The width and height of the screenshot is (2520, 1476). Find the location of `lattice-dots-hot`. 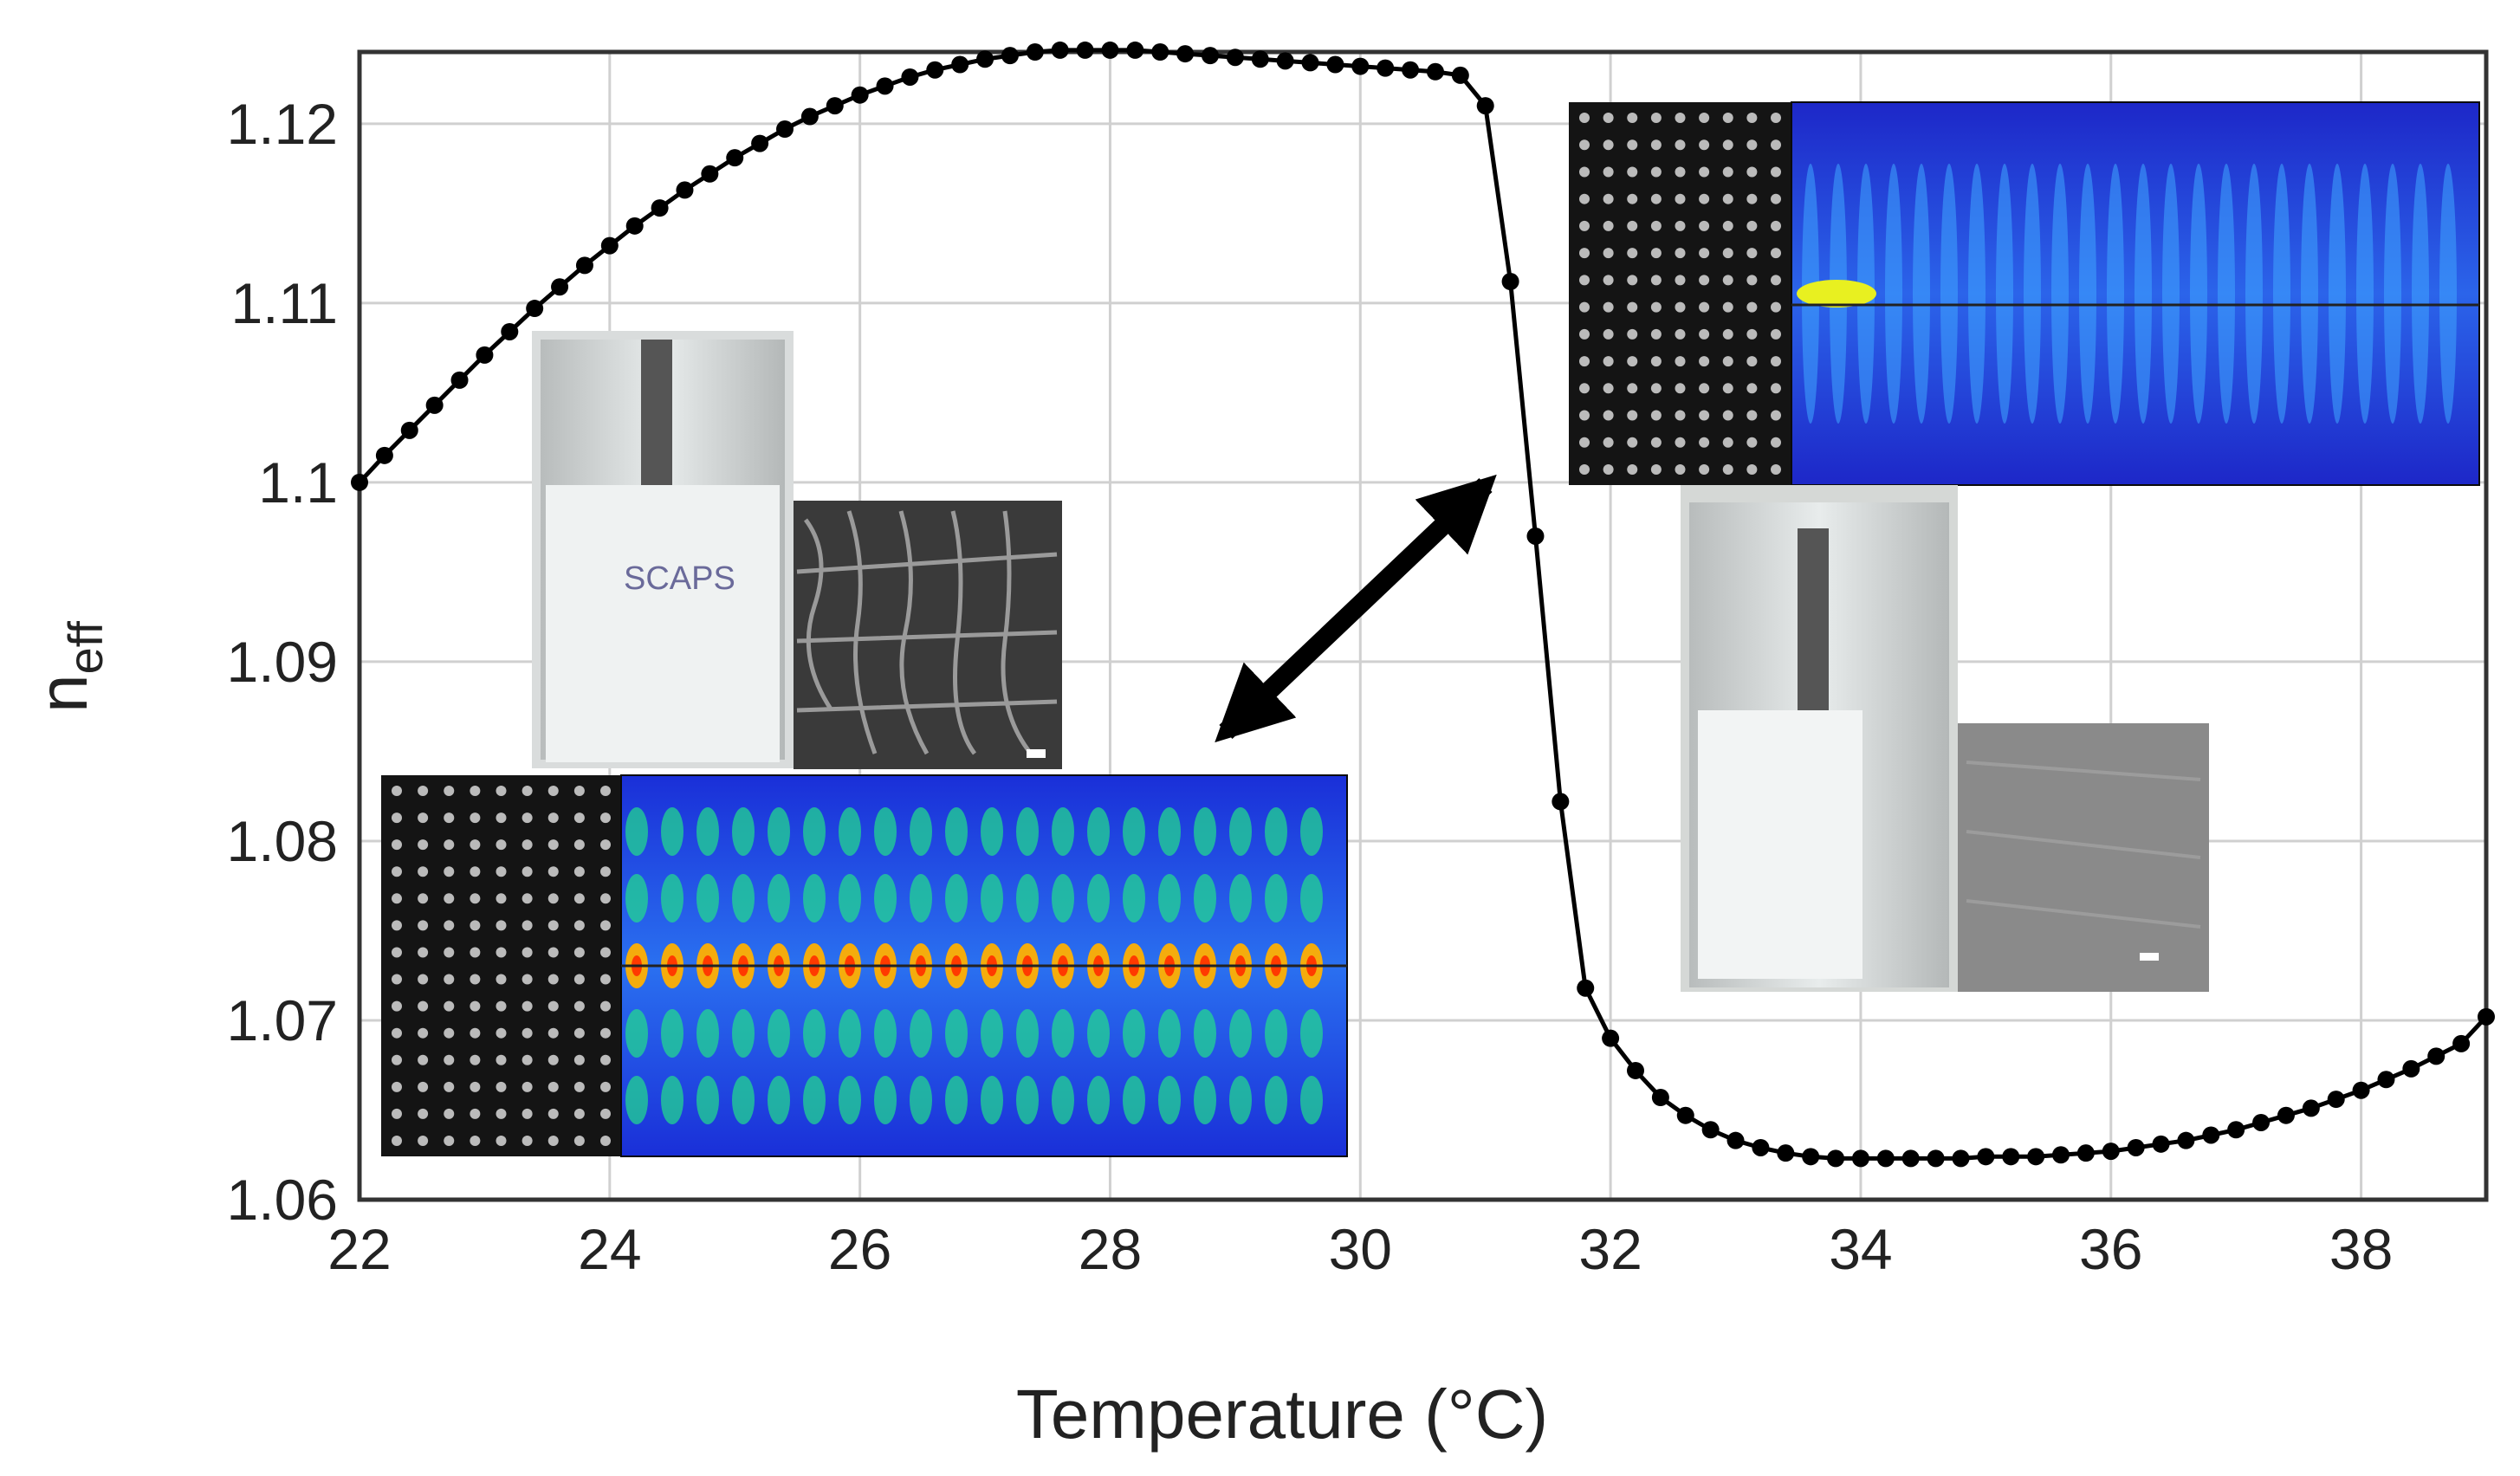

lattice-dots-hot is located at coordinates (1680, 294).